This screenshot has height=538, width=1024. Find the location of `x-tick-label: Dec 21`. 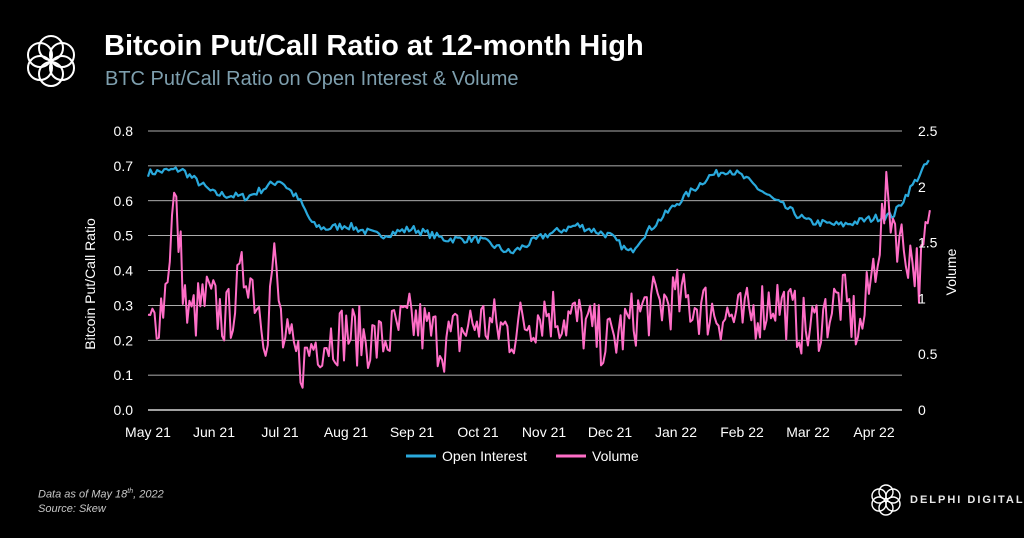

x-tick-label: Dec 21 is located at coordinates (610, 432).